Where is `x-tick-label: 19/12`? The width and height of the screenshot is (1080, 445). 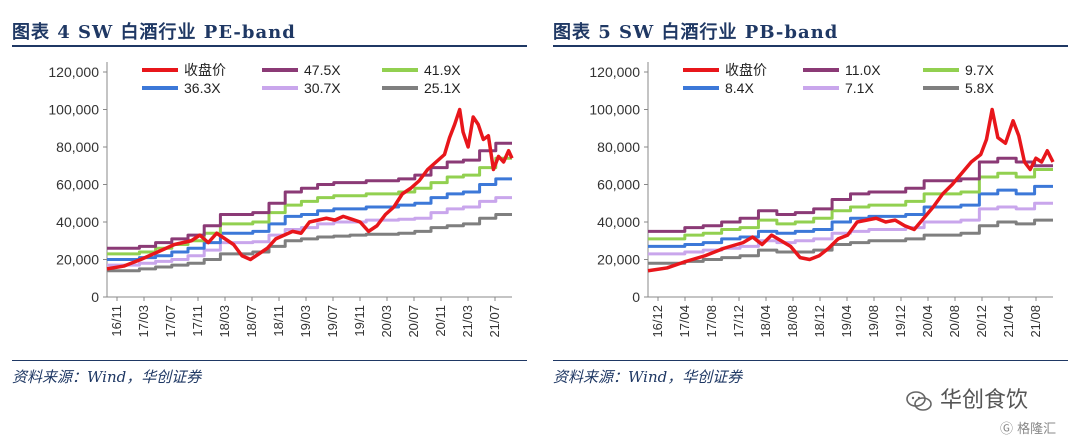
x-tick-label: 19/12 is located at coordinates (900, 321).